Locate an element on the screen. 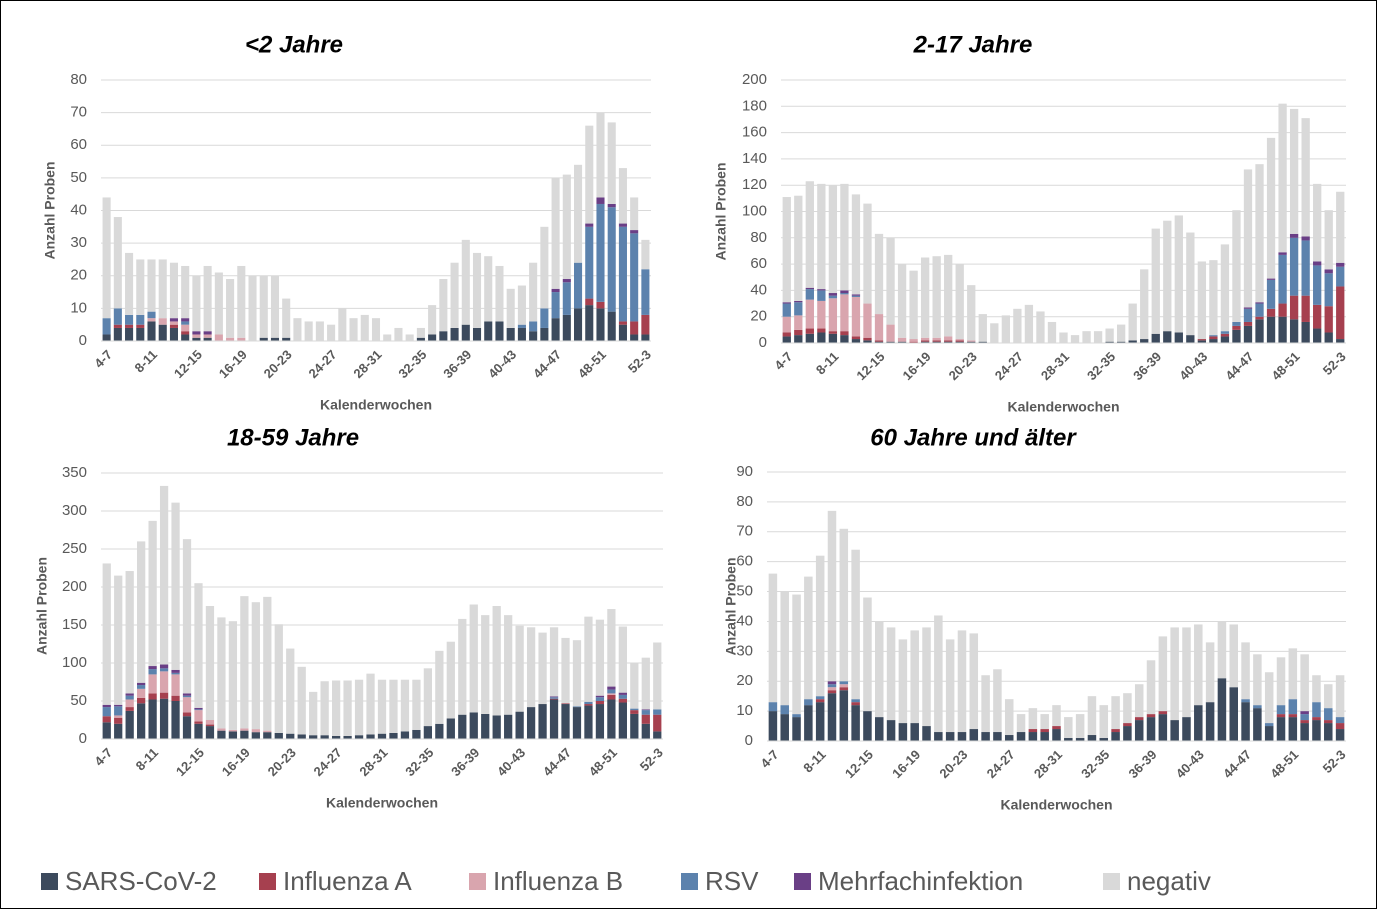 This screenshot has height=909, width=1377. x-tick-label: 40-43 is located at coordinates (511, 762).